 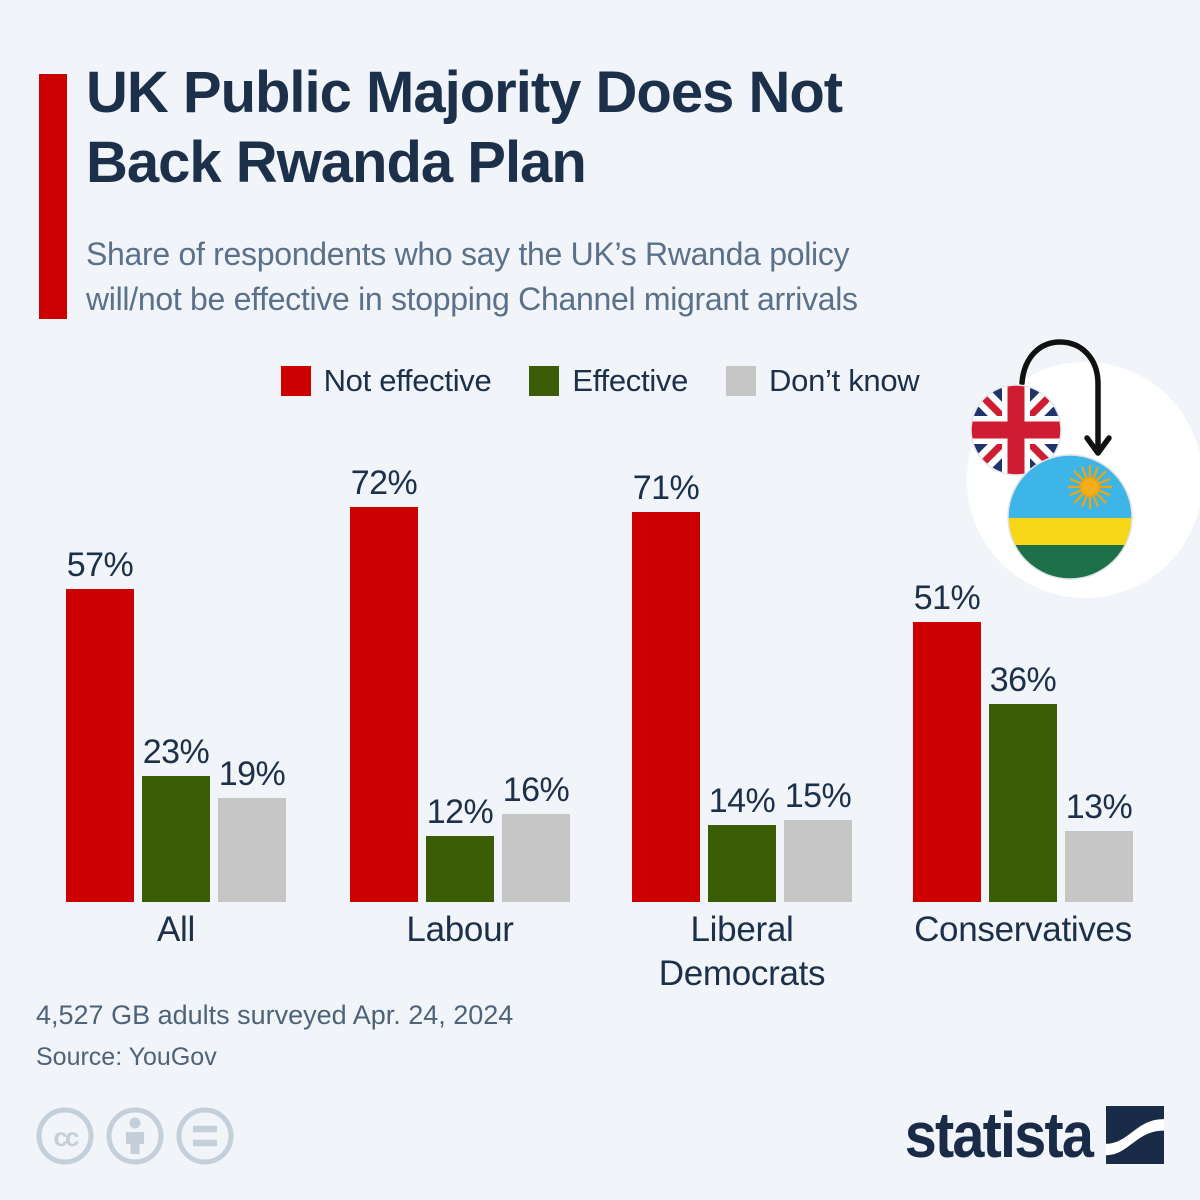 What do you see at coordinates (1135, 1135) in the screenshot?
I see `statista-logo-icon` at bounding box center [1135, 1135].